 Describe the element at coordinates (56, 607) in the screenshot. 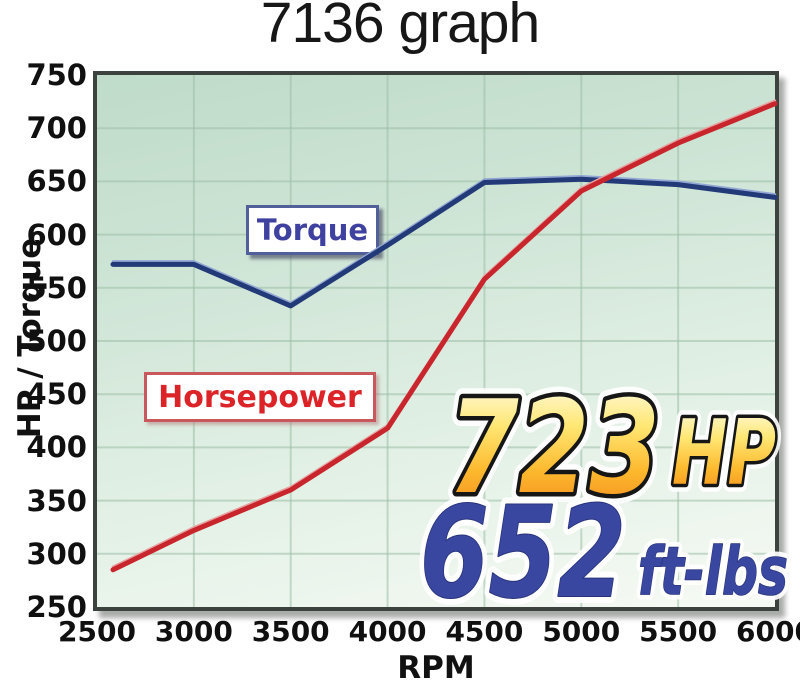

I see `y-tick-label: 250` at that location.